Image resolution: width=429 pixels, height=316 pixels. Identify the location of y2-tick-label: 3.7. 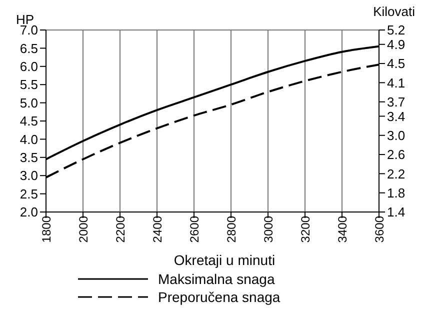
(396, 102).